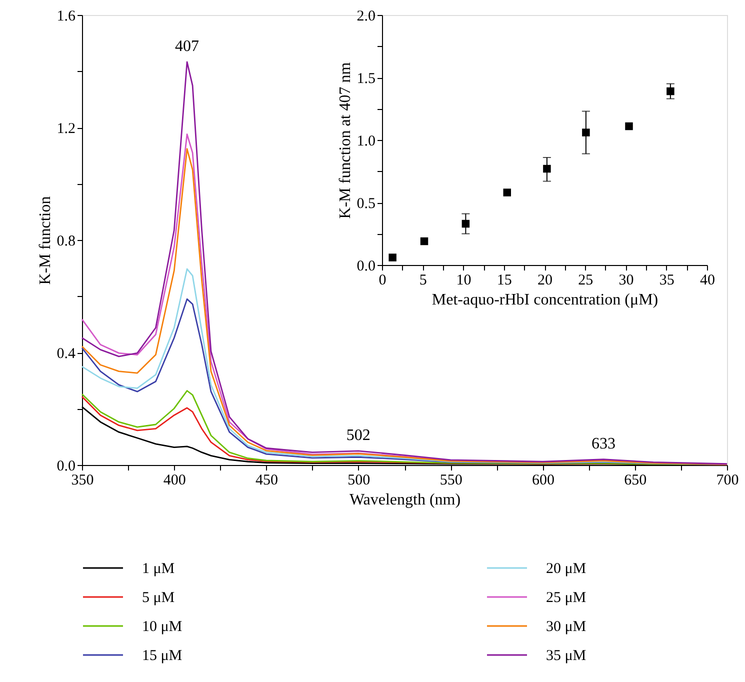 The height and width of the screenshot is (682, 745). Describe the element at coordinates (707, 280) in the screenshot. I see `x-tick-label: 40` at that location.